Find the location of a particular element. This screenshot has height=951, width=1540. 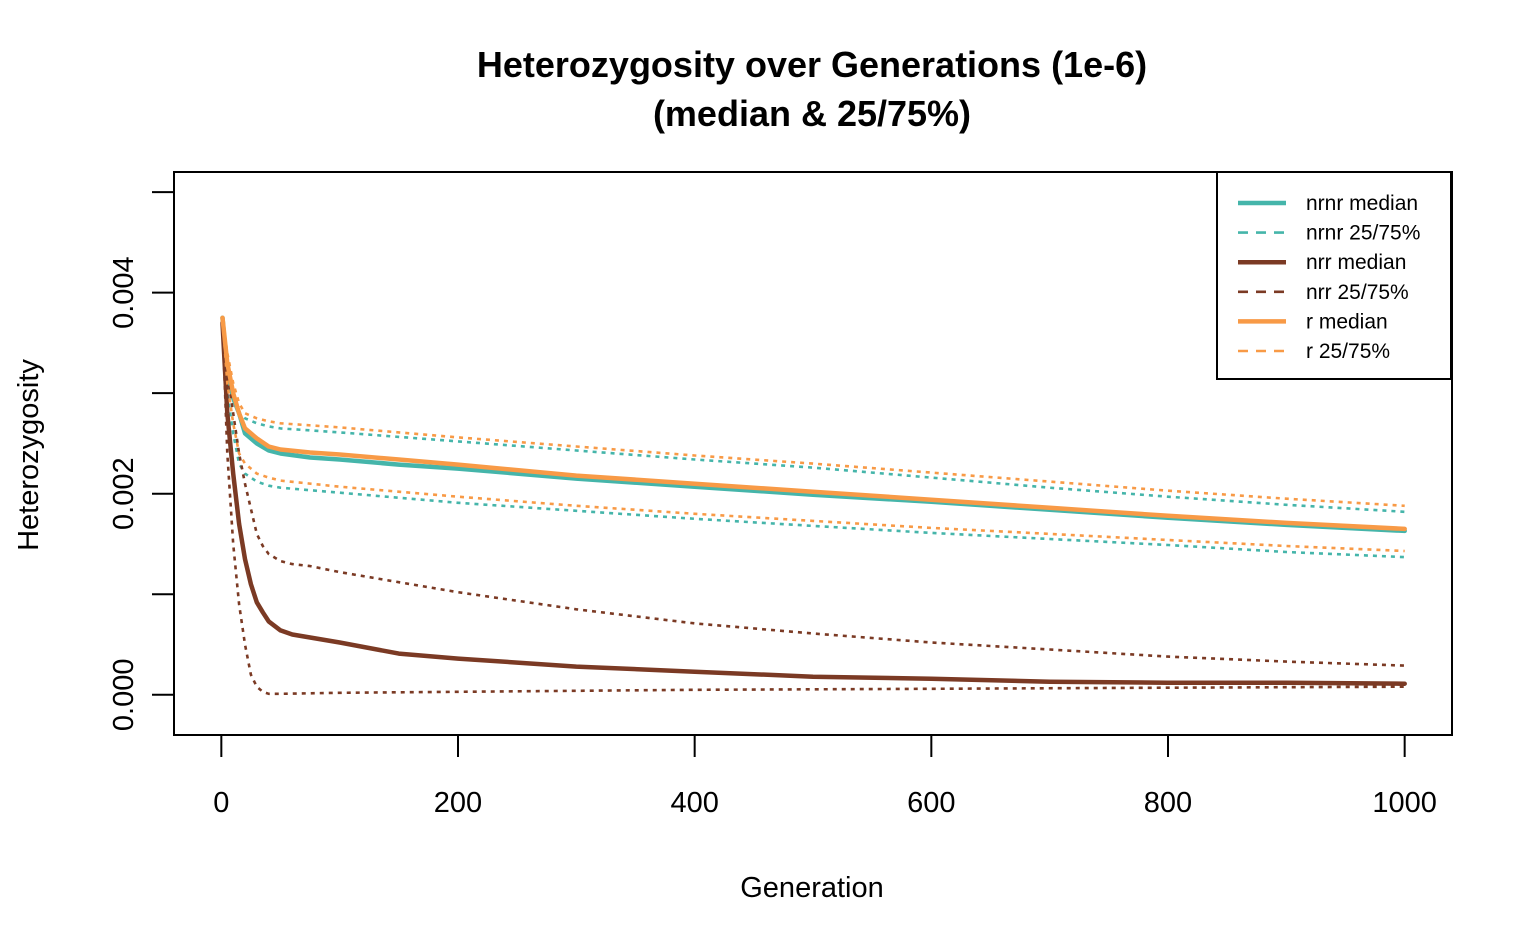

chart-subtitle: (median & 25/75%) is located at coordinates (812, 113).